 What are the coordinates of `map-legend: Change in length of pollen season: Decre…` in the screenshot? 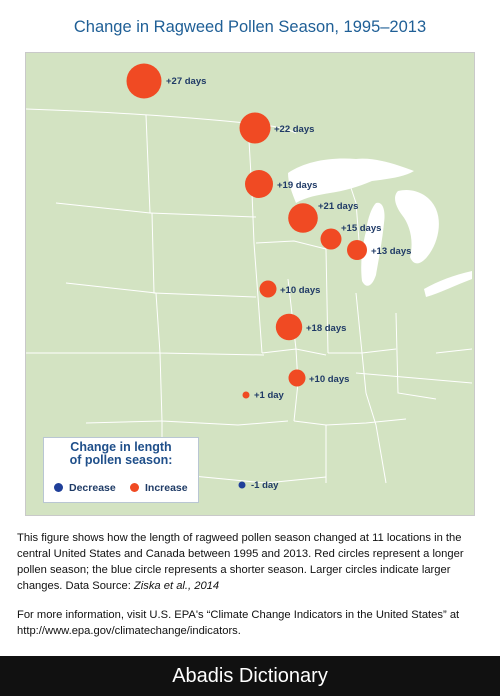 It's located at (121, 470).